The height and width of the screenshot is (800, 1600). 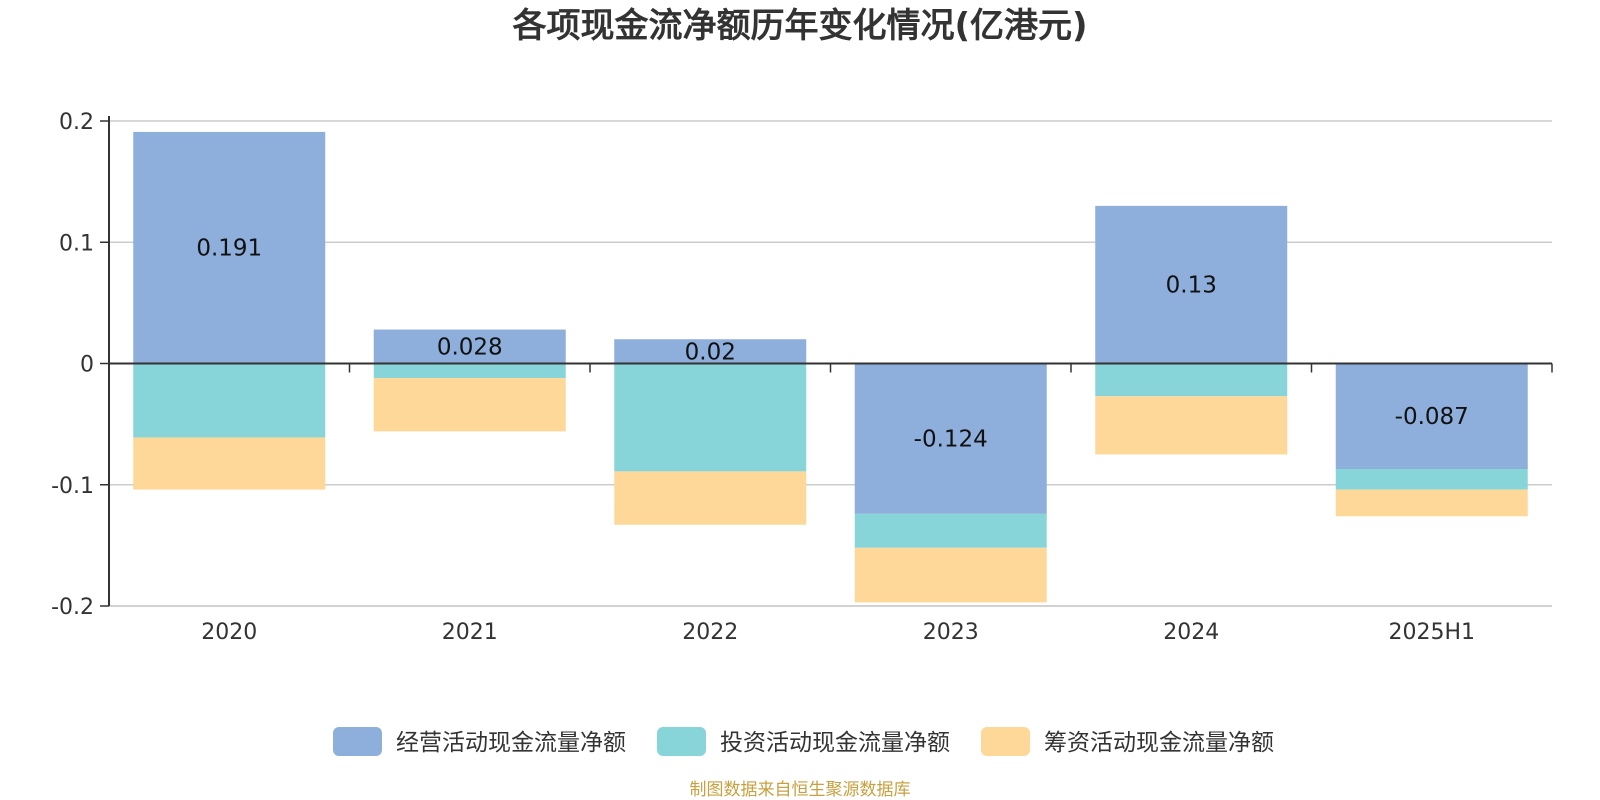 What do you see at coordinates (229, 632) in the screenshot?
I see `x-tick-label-0: 2020` at bounding box center [229, 632].